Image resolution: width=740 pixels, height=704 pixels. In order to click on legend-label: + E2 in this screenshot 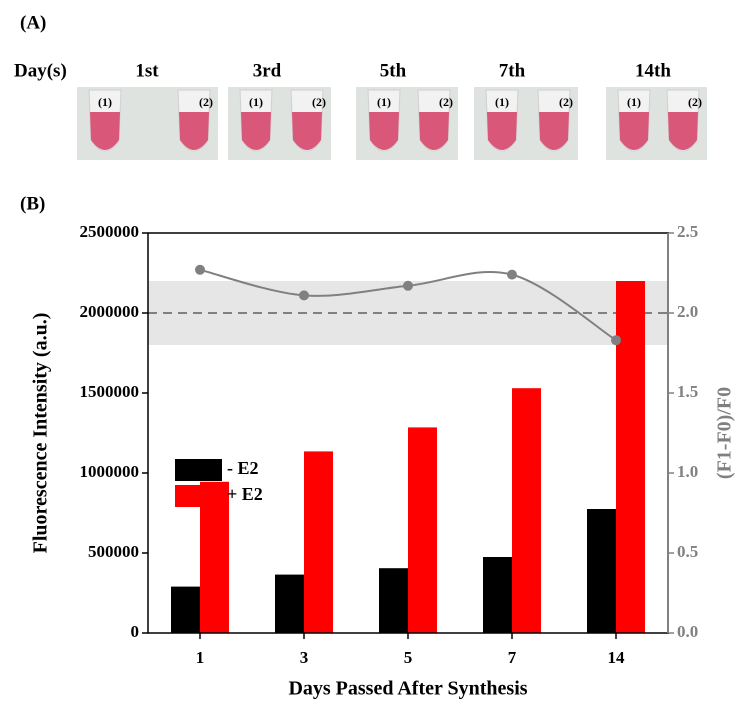, I will do `click(245, 494)`.